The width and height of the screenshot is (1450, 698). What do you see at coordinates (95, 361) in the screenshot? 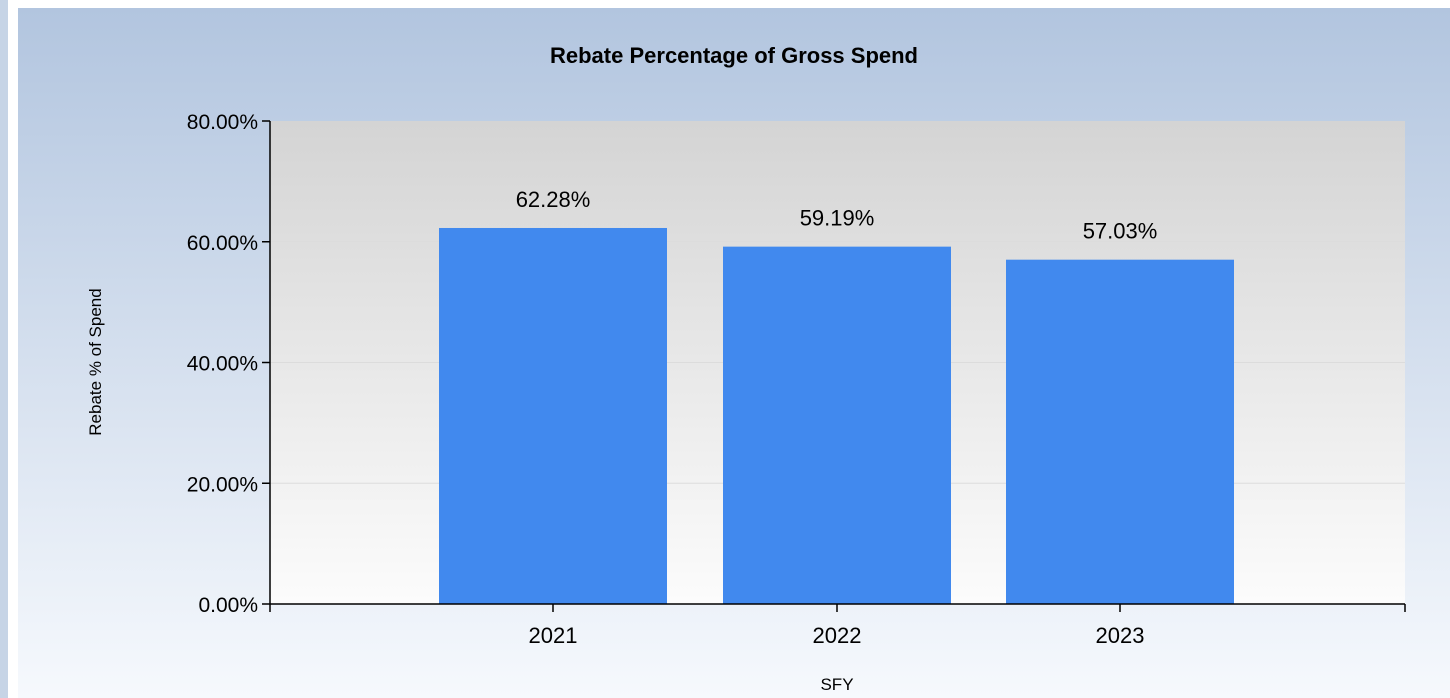
I see `y-axis-title: Rebate % of Spend` at bounding box center [95, 361].